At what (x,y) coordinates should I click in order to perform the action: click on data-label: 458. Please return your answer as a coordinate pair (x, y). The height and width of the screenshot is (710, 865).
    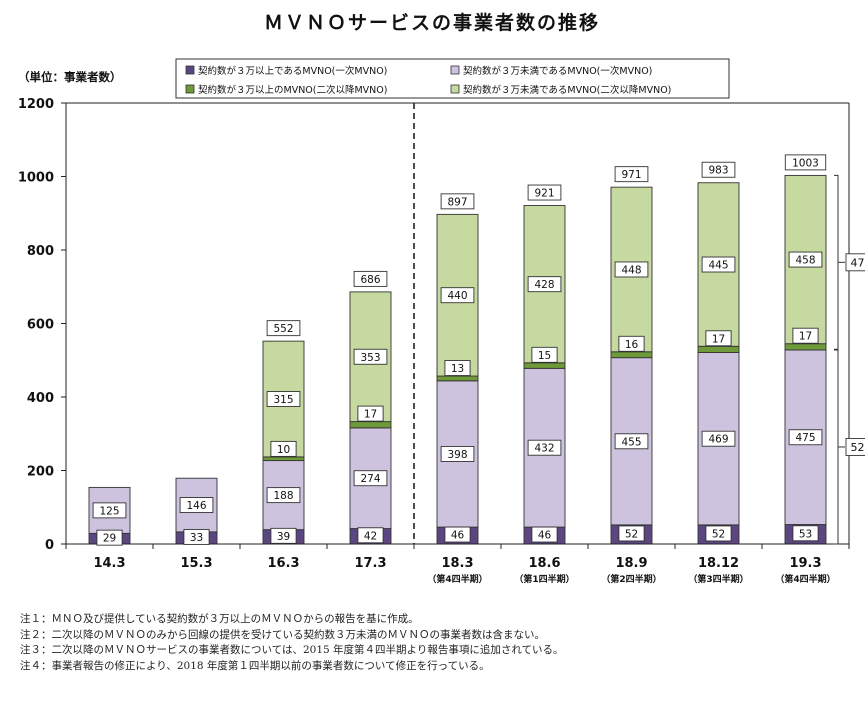
    Looking at the image, I should click on (805, 261).